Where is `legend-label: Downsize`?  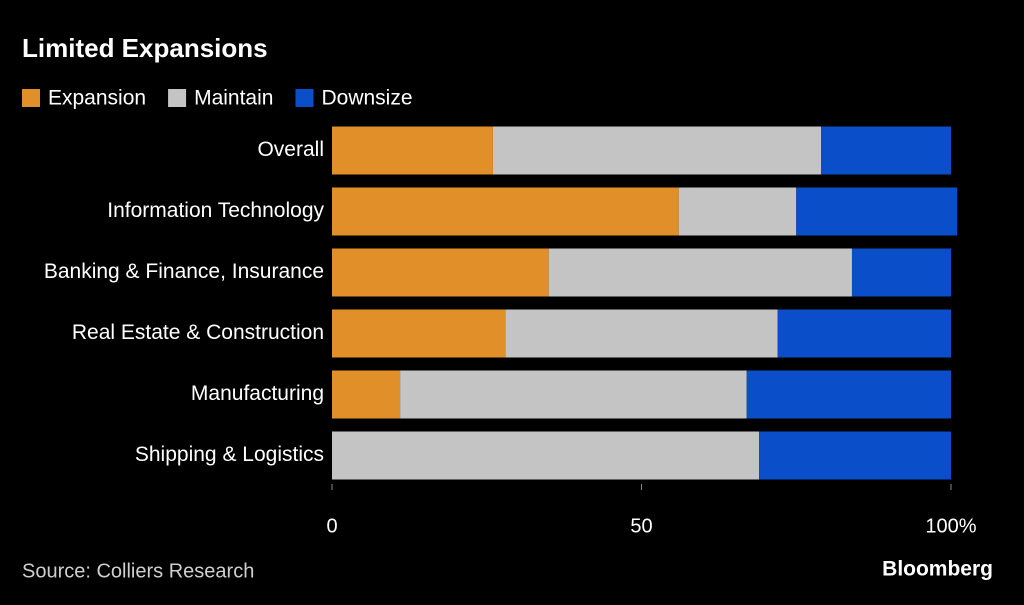 legend-label: Downsize is located at coordinates (366, 98).